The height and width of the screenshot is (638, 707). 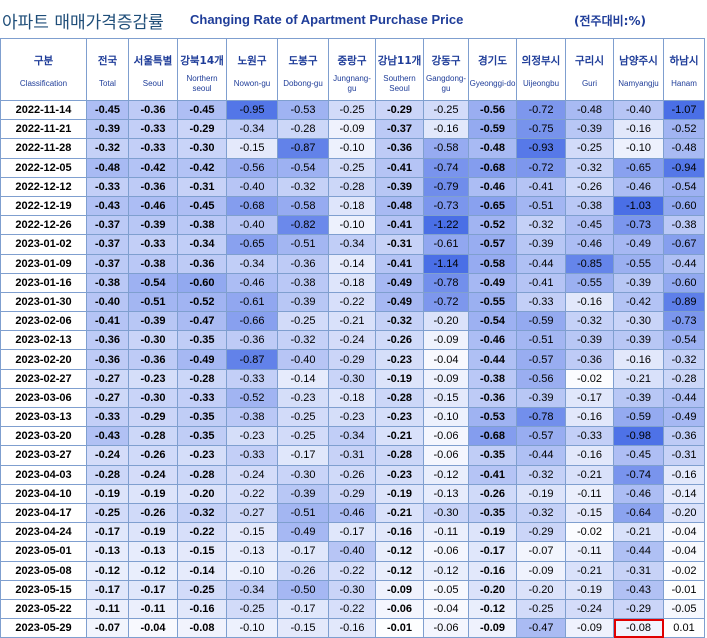 What do you see at coordinates (541, 628) in the screenshot?
I see `value-cell: -0.47` at bounding box center [541, 628].